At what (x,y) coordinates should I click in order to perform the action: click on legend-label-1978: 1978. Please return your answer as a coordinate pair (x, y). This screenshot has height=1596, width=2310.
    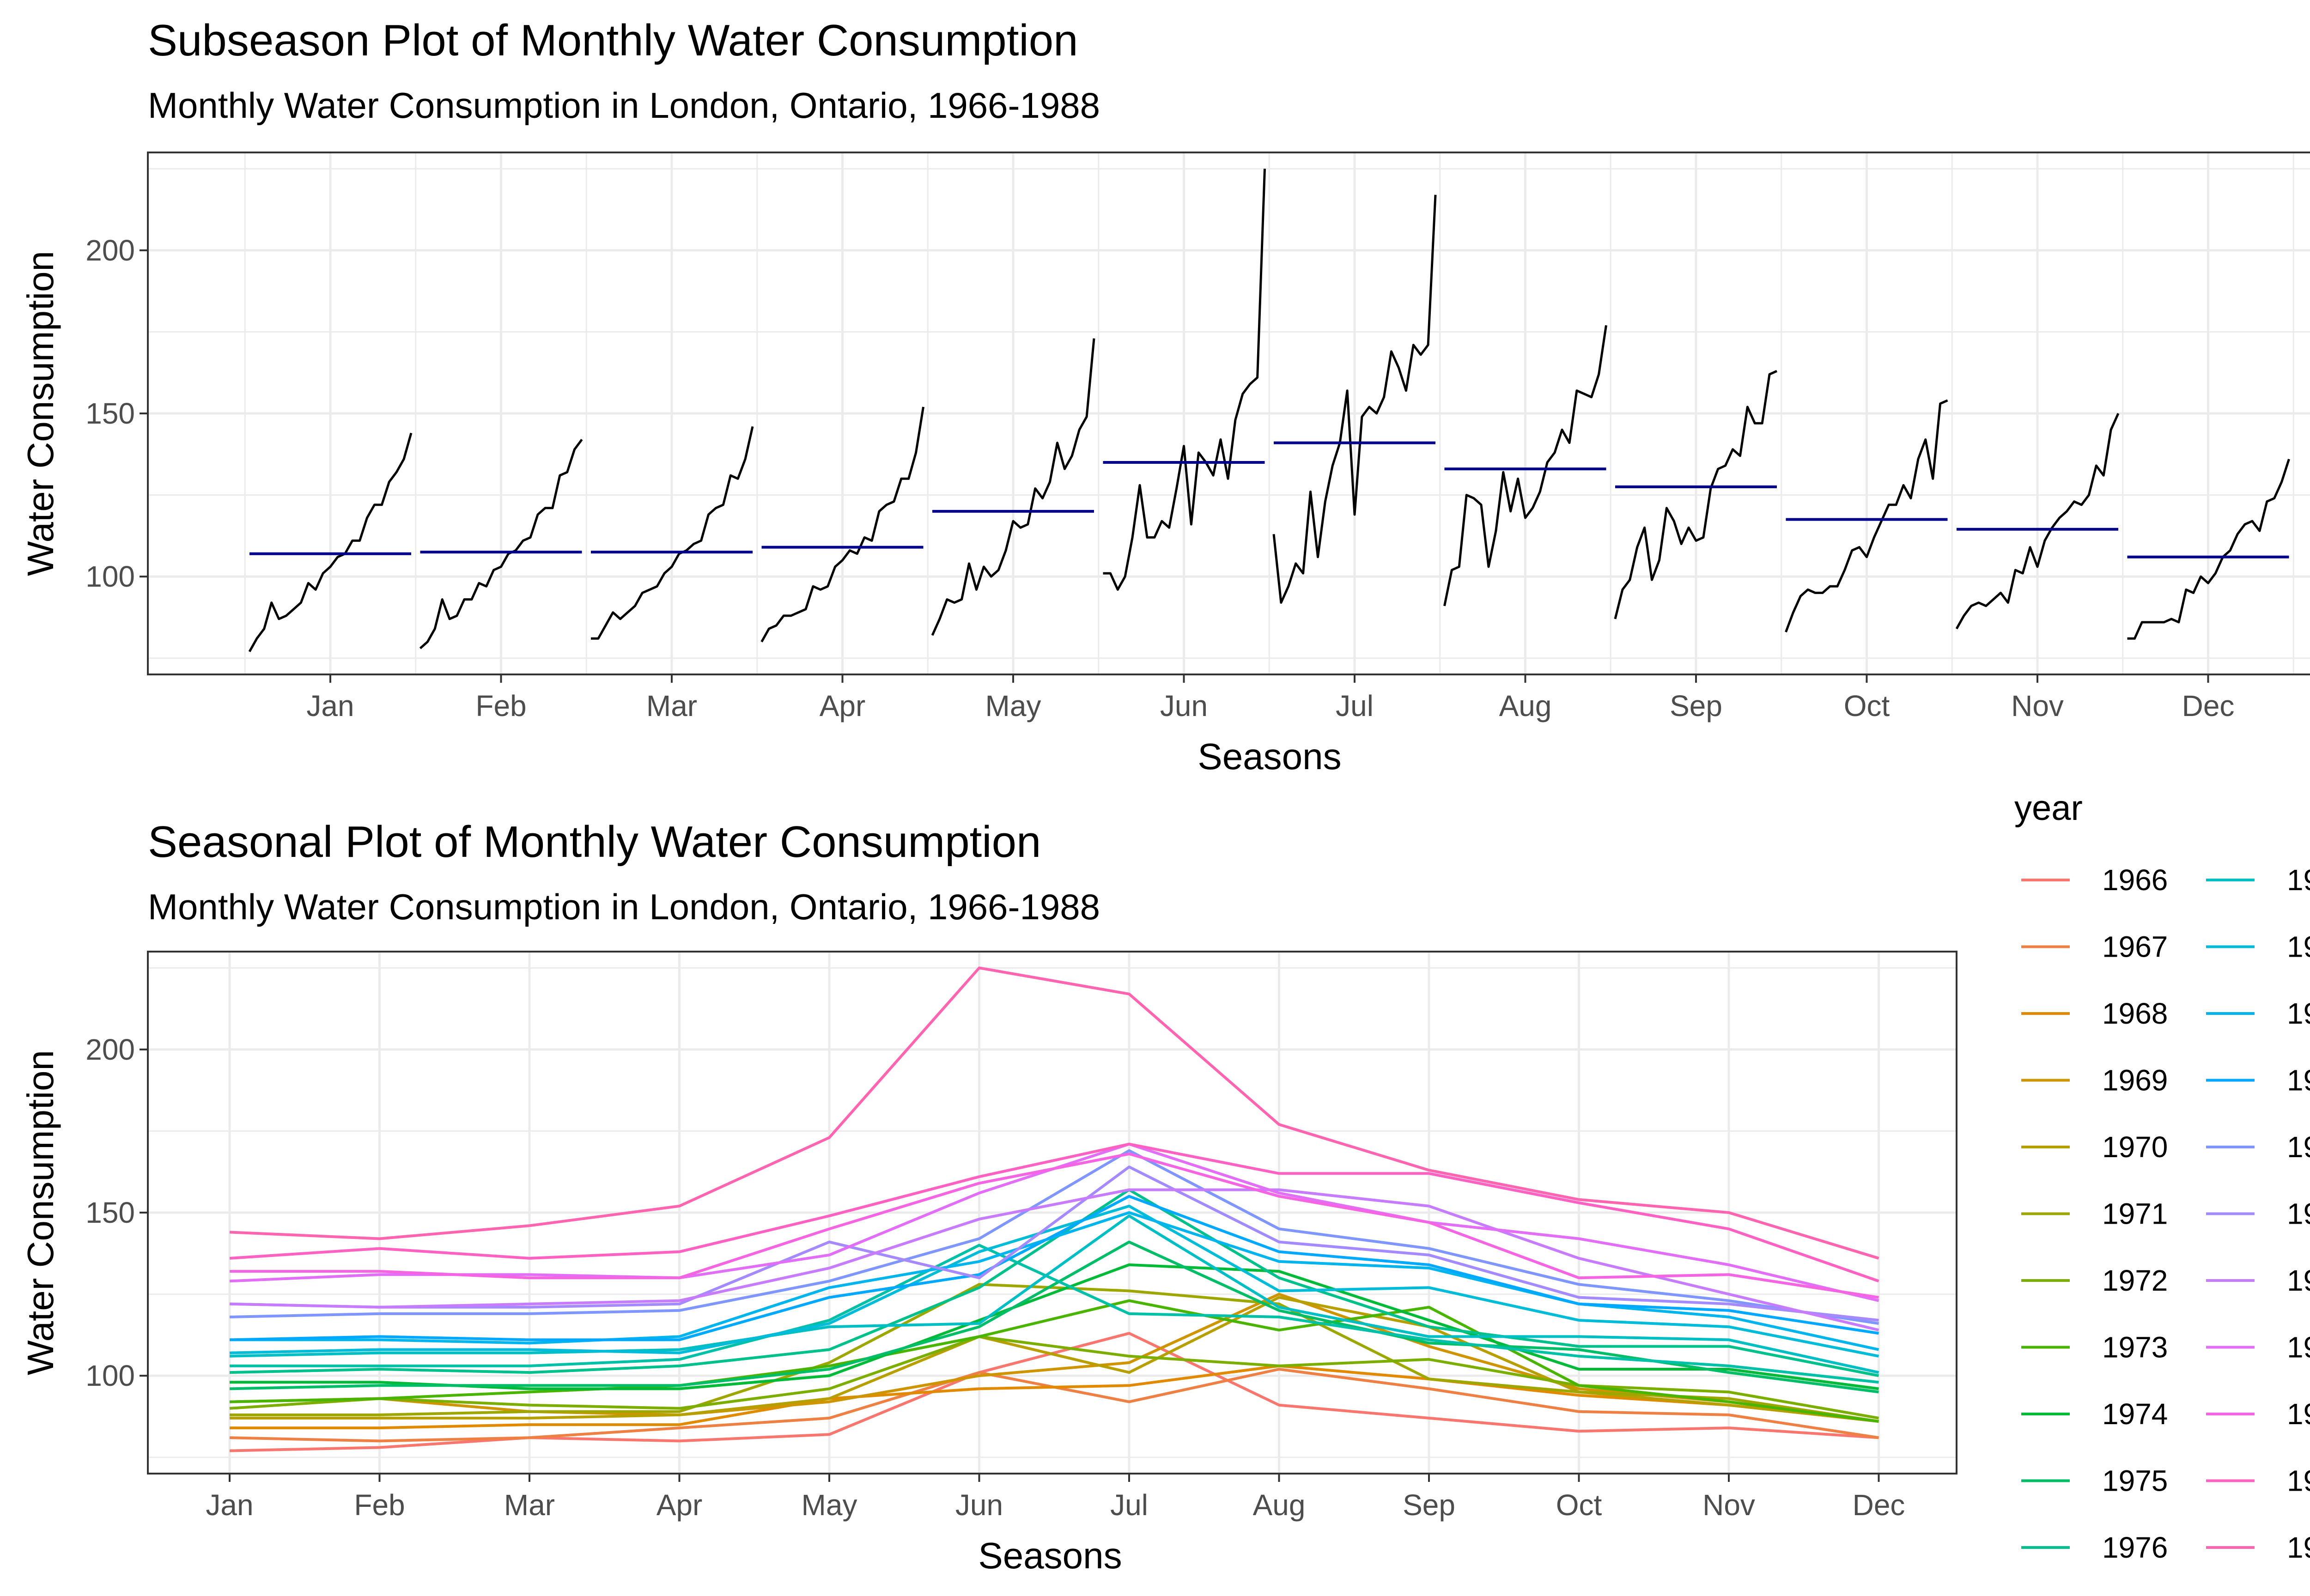
    Looking at the image, I should click on (2298, 880).